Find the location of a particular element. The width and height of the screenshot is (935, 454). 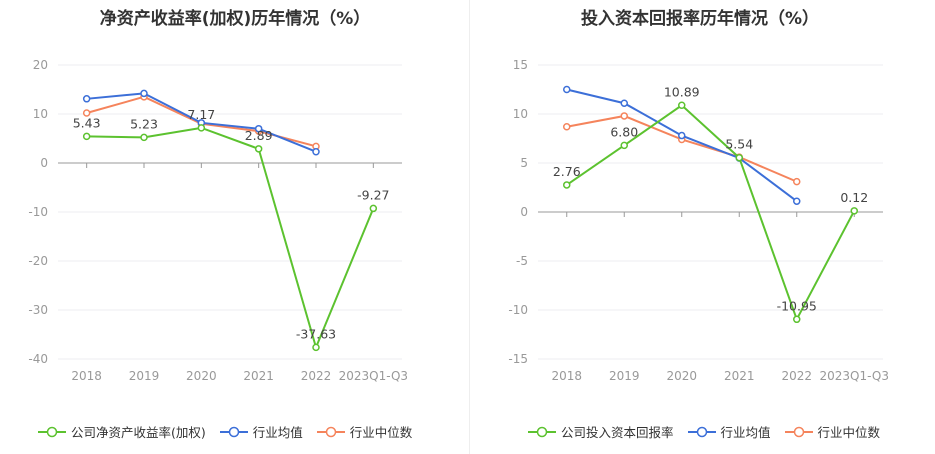

data-label: -10.95 is located at coordinates (797, 305).